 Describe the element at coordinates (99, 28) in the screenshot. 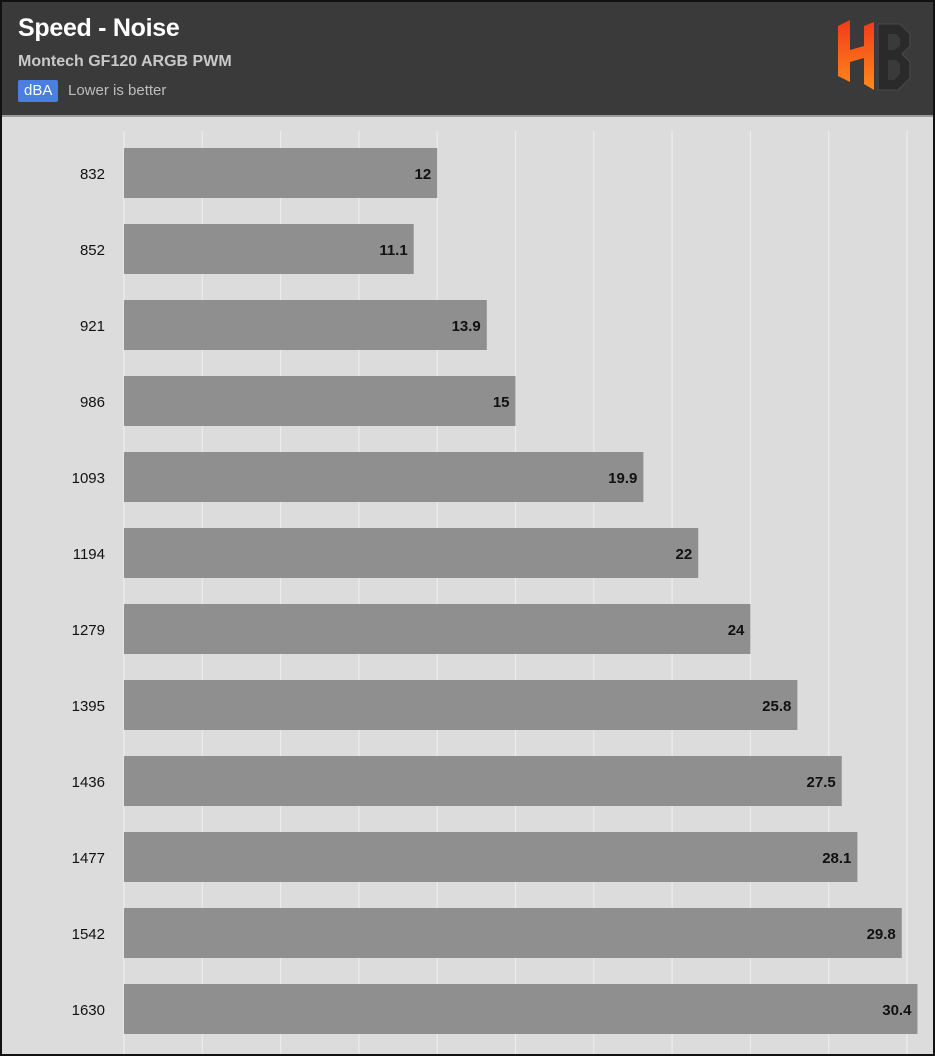

I see `chart-title: Speed - Noise` at that location.